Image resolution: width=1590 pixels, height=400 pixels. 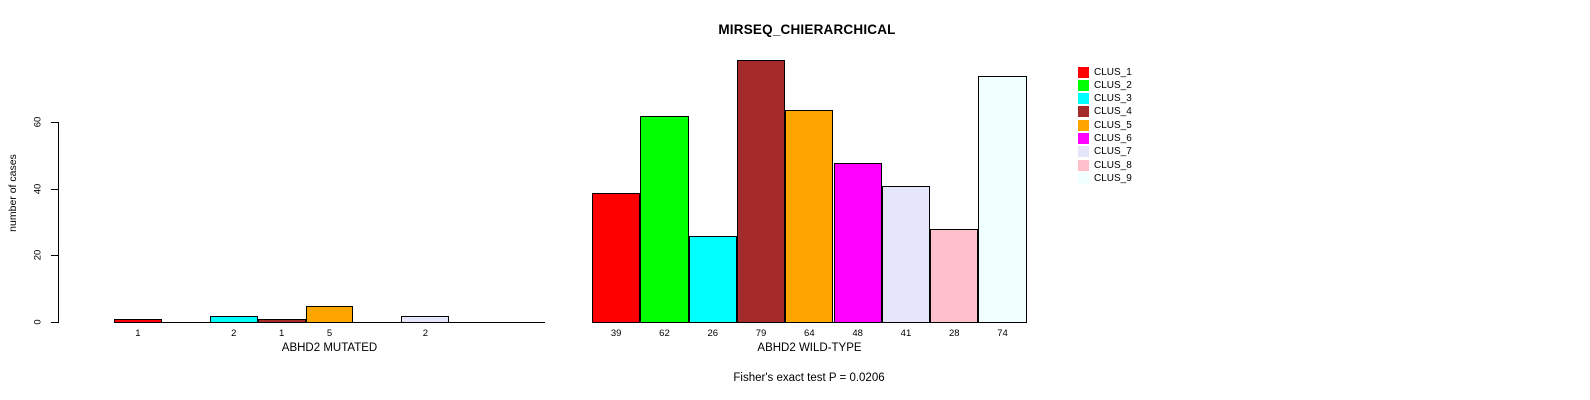 What do you see at coordinates (809, 348) in the screenshot?
I see `group-label-wild-type: ABHD2 WILD-TYPE` at bounding box center [809, 348].